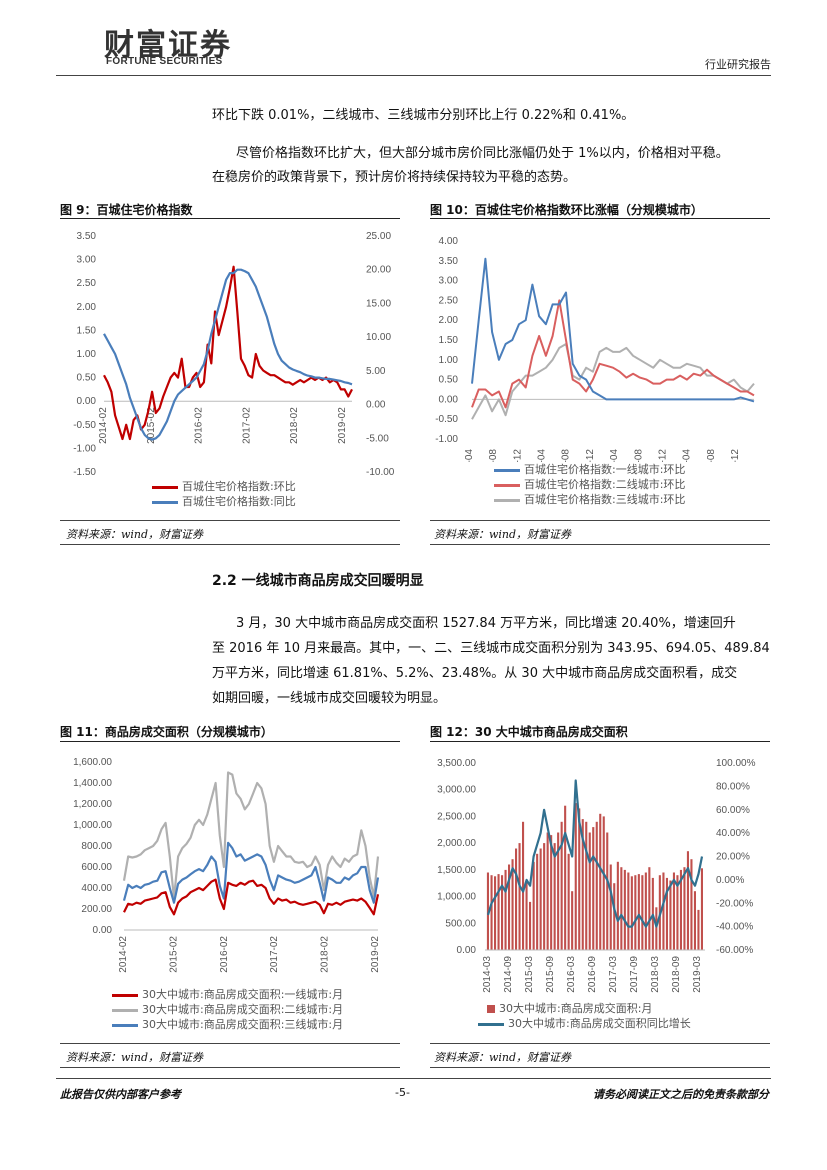 The image size is (827, 1170). What do you see at coordinates (566, 455) in the screenshot?
I see `x-axis-tick-label: 2016-08` at bounding box center [566, 455].